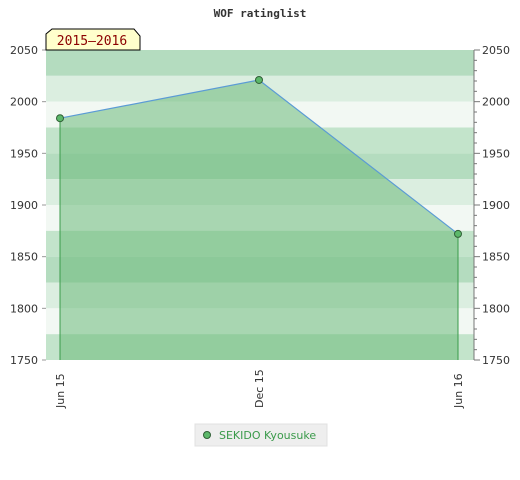 The width and height of the screenshot is (520, 480). Describe the element at coordinates (458, 391) in the screenshot. I see `x-tick-label: Jun 16` at that location.